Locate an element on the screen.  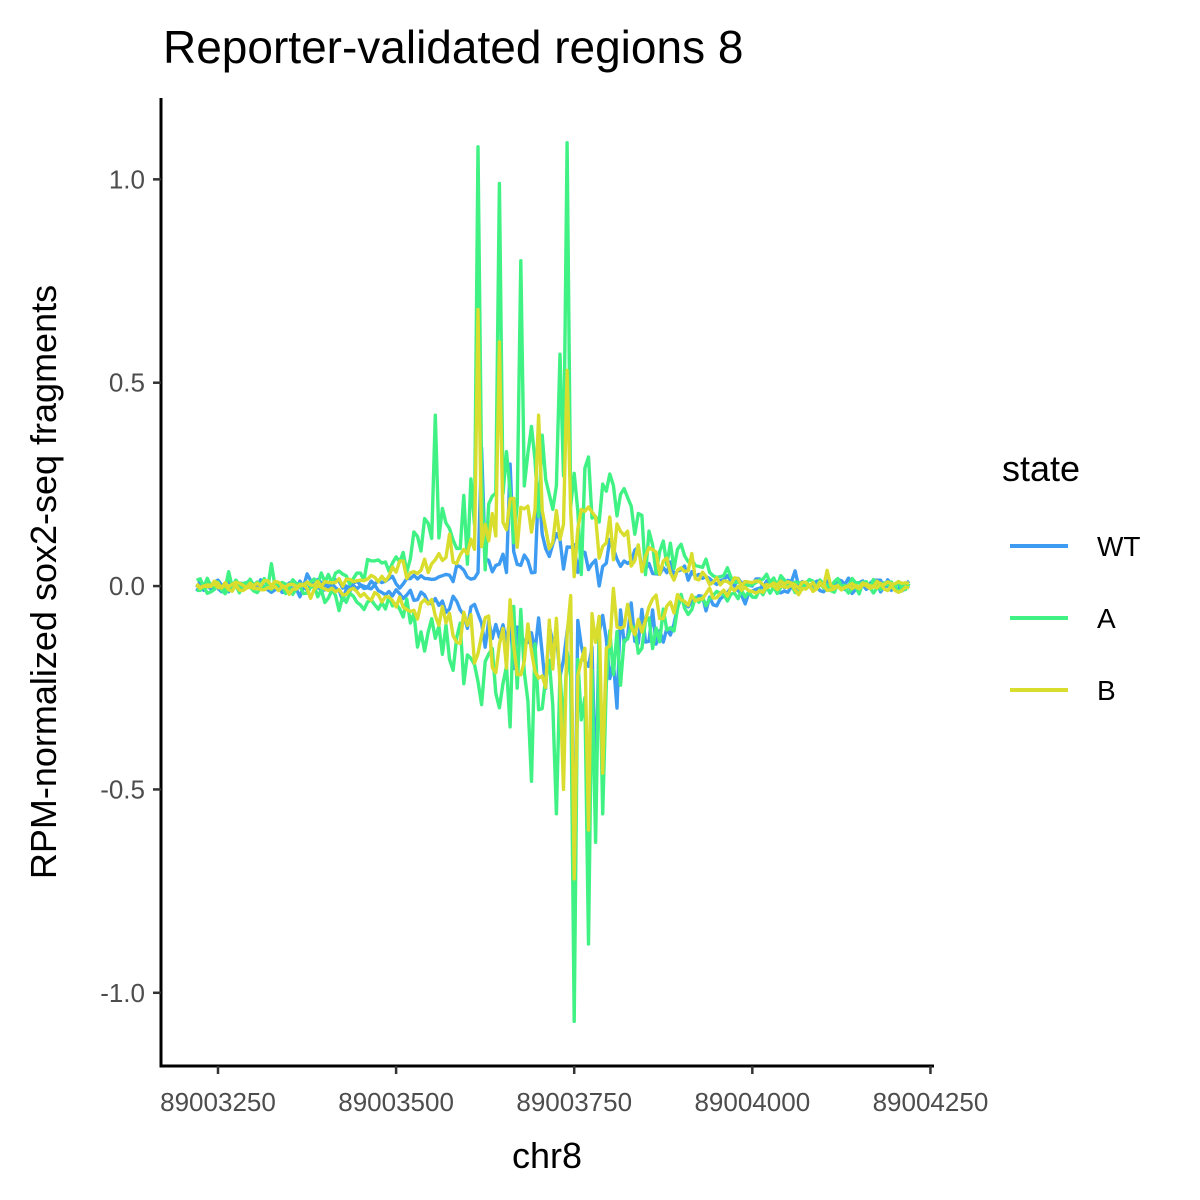
x-axis-title: chr8 is located at coordinates (547, 1155).